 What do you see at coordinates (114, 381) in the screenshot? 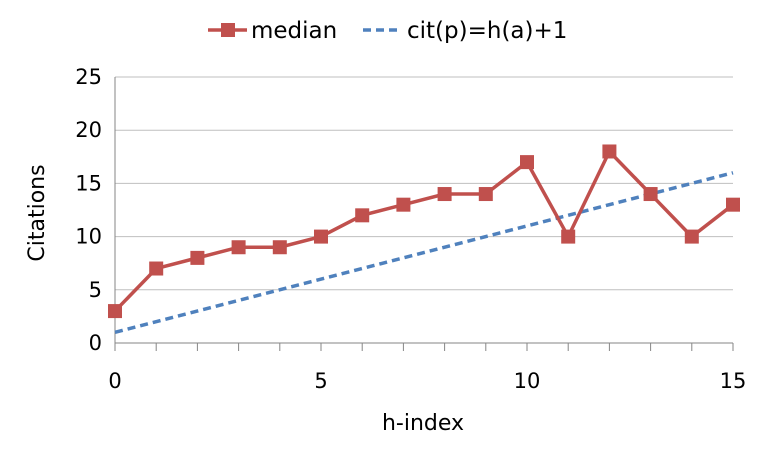
I see `x-tick-label: 0` at bounding box center [114, 381].